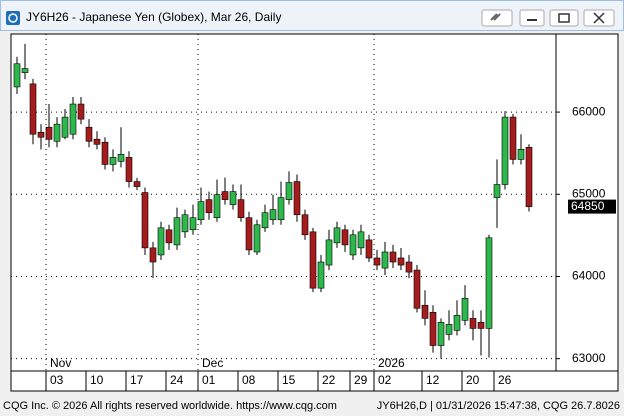  I want to click on x-tick-label: 01, so click(209, 380).